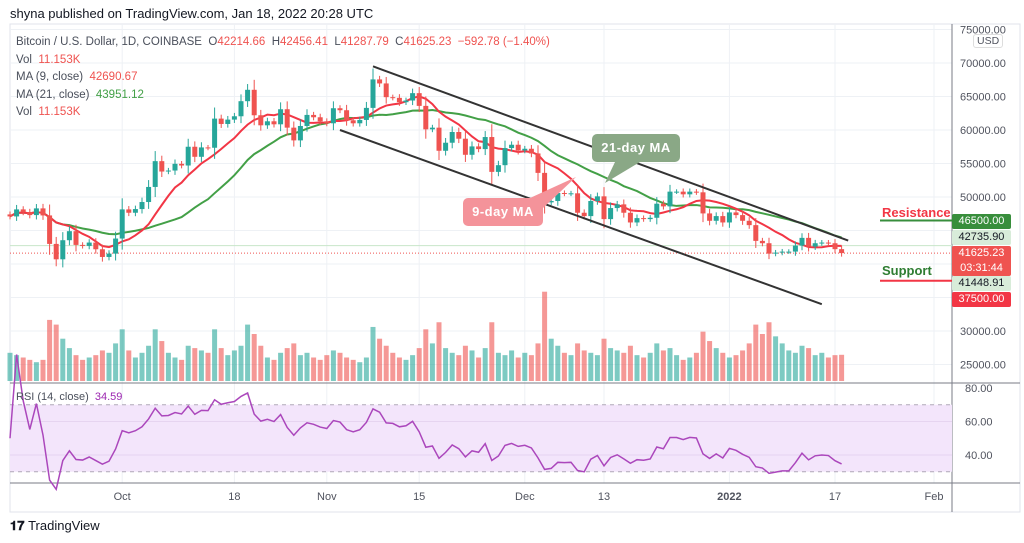 The width and height of the screenshot is (1024, 543). Describe the element at coordinates (24, 59) in the screenshot. I see `vol-label: Vol` at that location.